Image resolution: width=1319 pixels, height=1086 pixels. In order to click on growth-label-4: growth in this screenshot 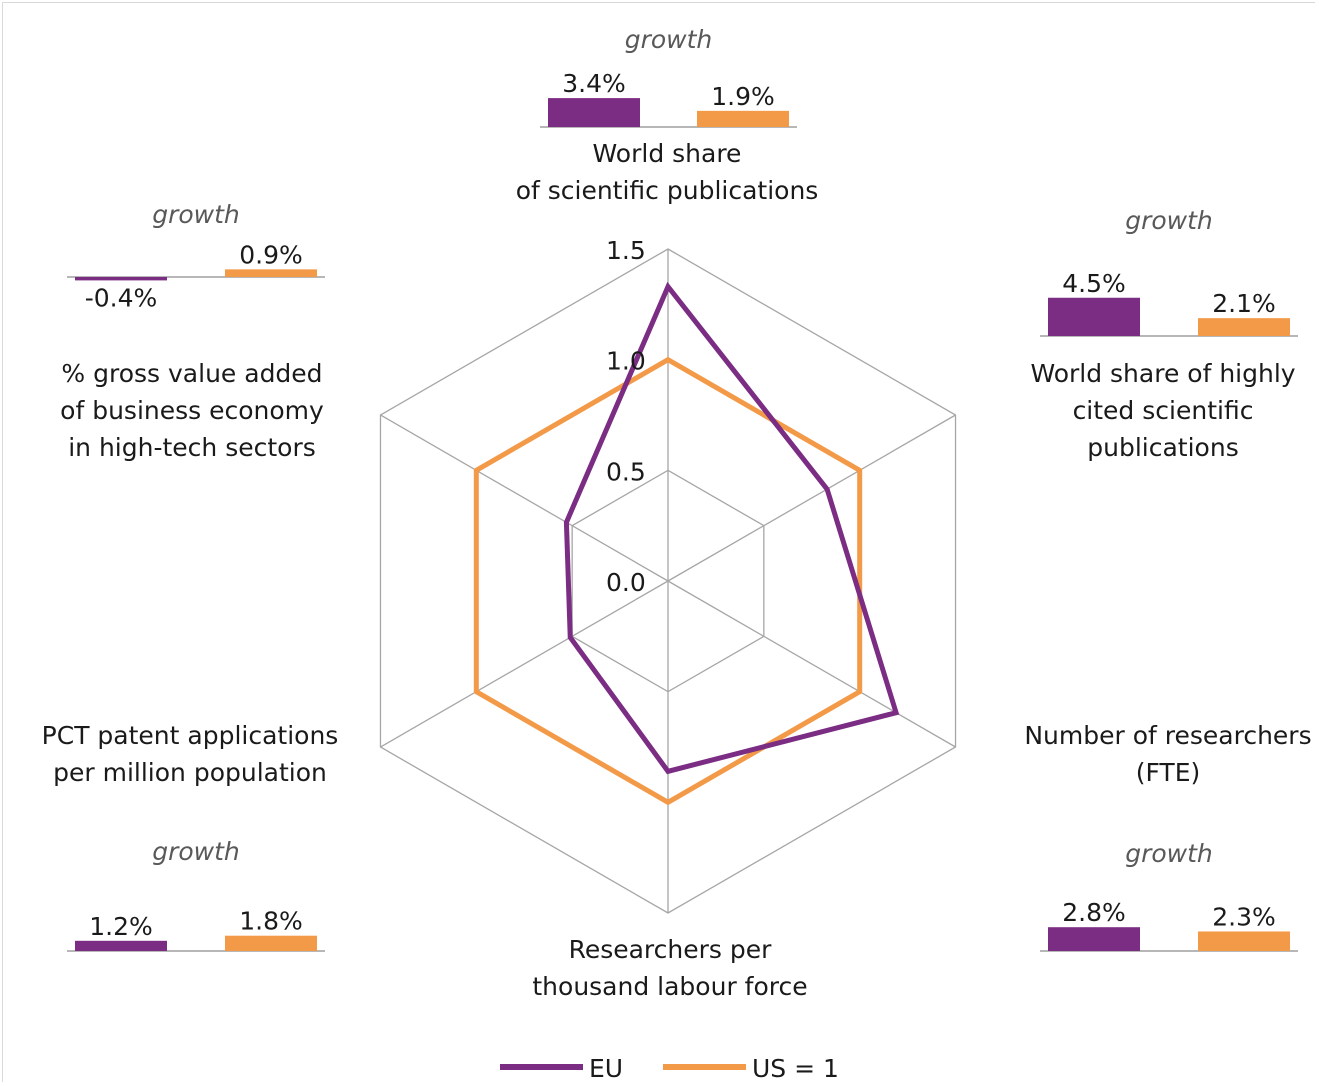, I will do `click(196, 214)`.